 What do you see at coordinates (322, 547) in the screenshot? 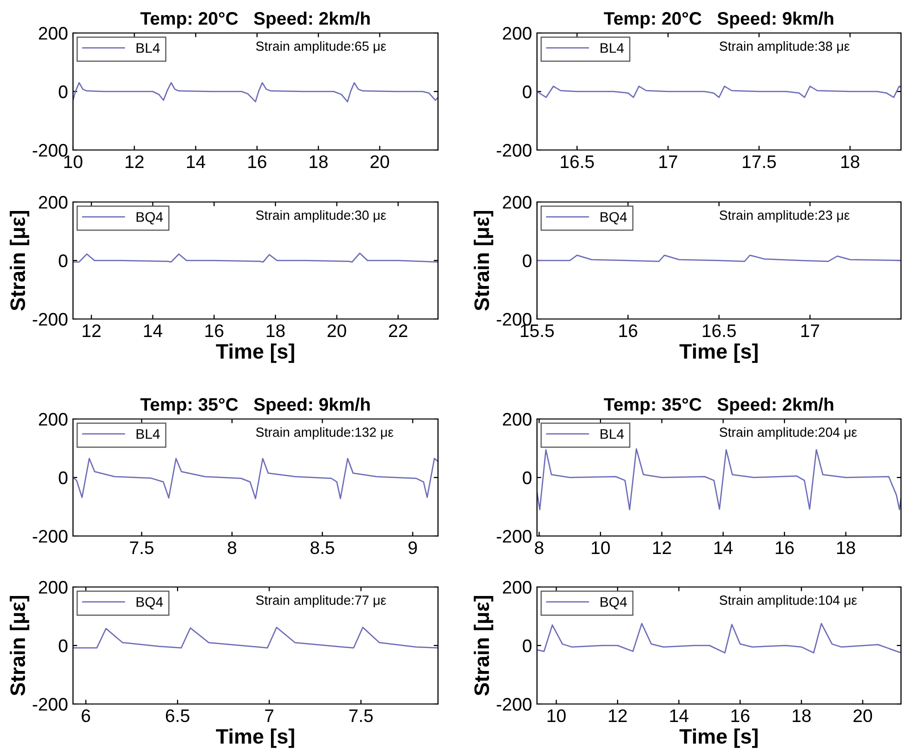
I see `x-tick-label: 8.5` at bounding box center [322, 547].